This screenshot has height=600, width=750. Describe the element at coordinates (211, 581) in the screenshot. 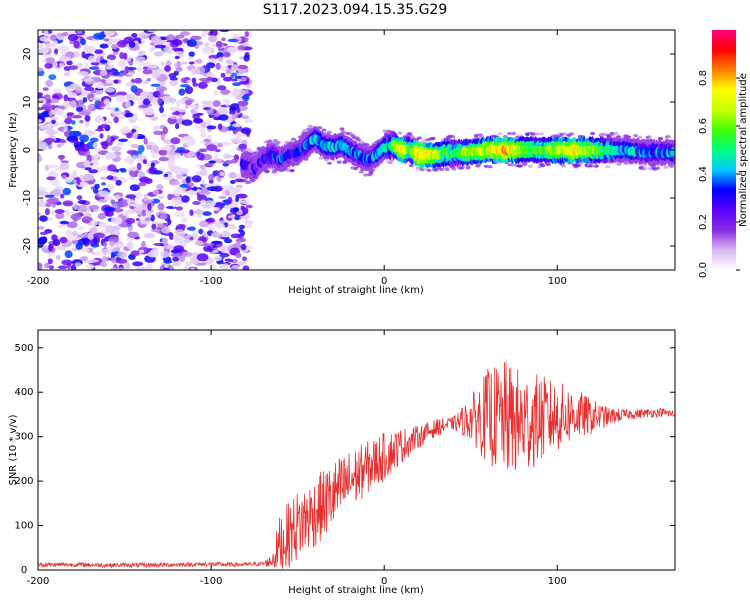

I see `snr-x-tick-label: -100` at that location.